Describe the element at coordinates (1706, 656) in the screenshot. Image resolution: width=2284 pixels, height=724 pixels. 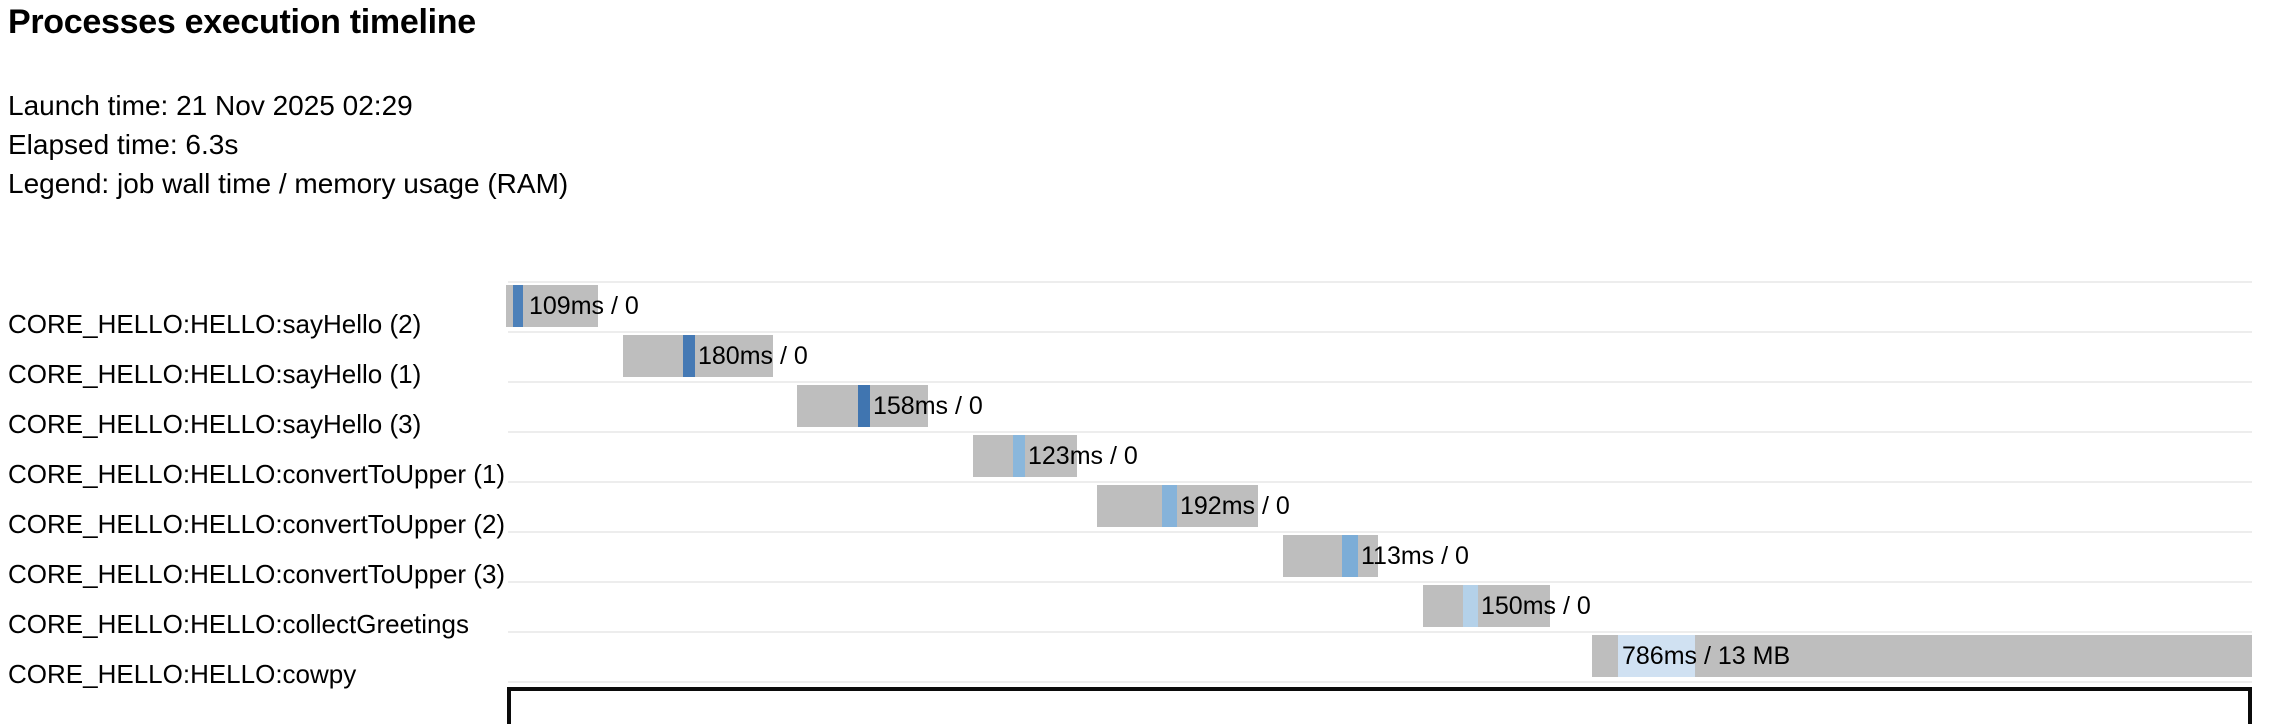
I see `task-bar-label: 786ms / 13 MB` at that location.